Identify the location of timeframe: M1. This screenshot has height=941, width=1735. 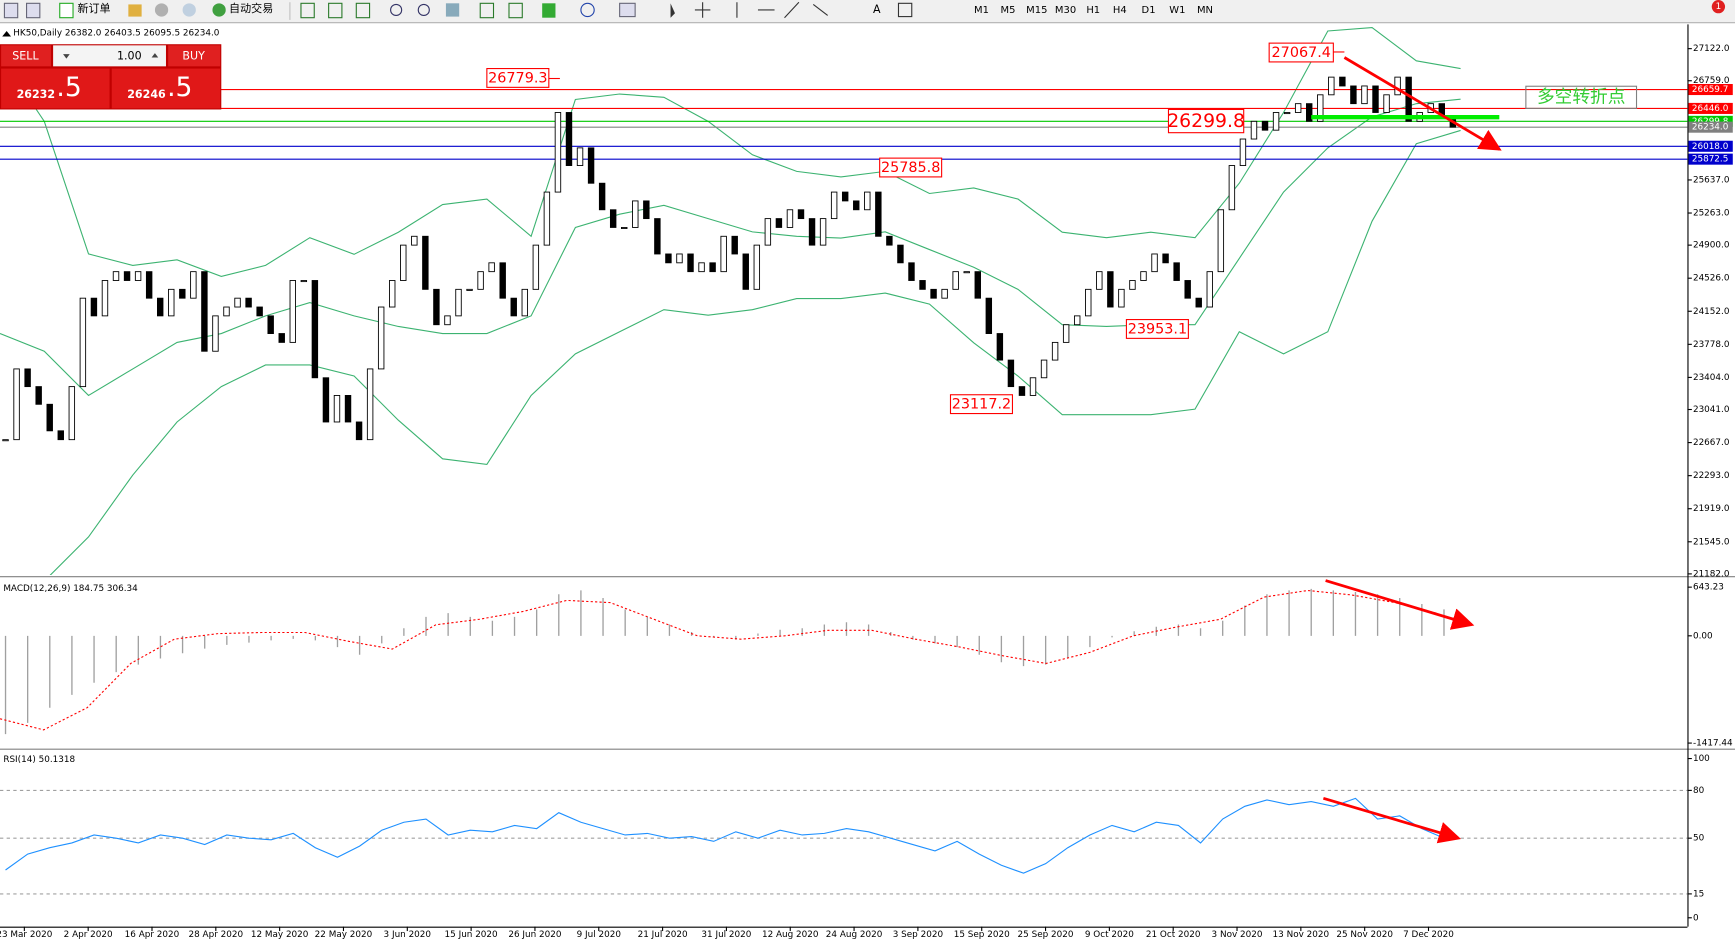
(981, 10).